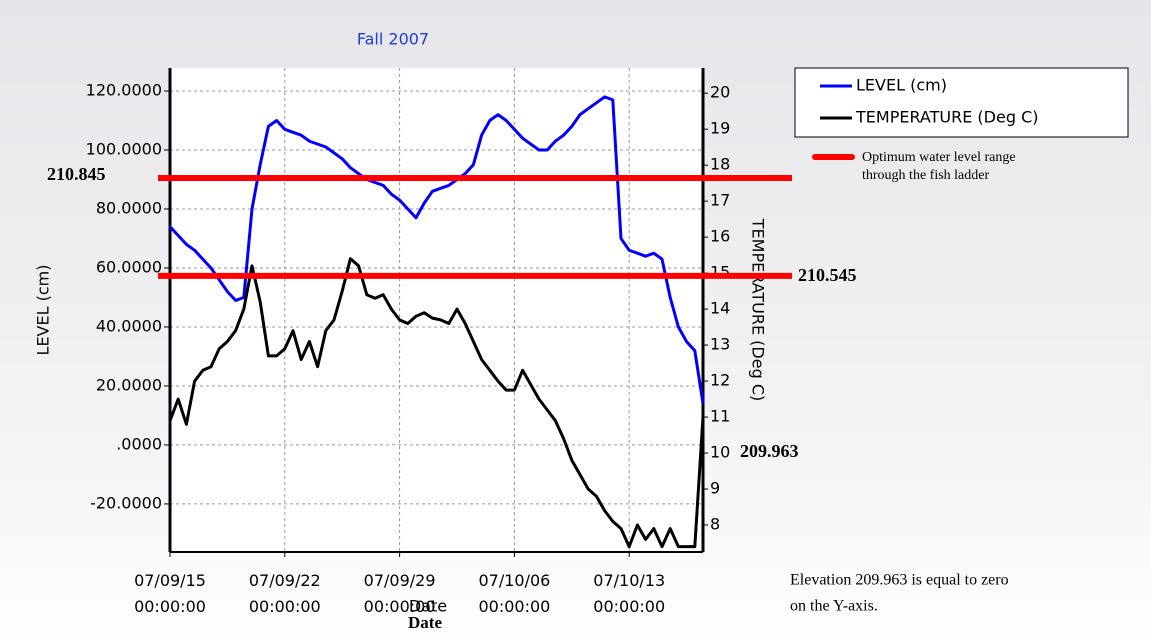 The height and width of the screenshot is (644, 1151). Describe the element at coordinates (720, 344) in the screenshot. I see `y2-tick-label: 13` at that location.